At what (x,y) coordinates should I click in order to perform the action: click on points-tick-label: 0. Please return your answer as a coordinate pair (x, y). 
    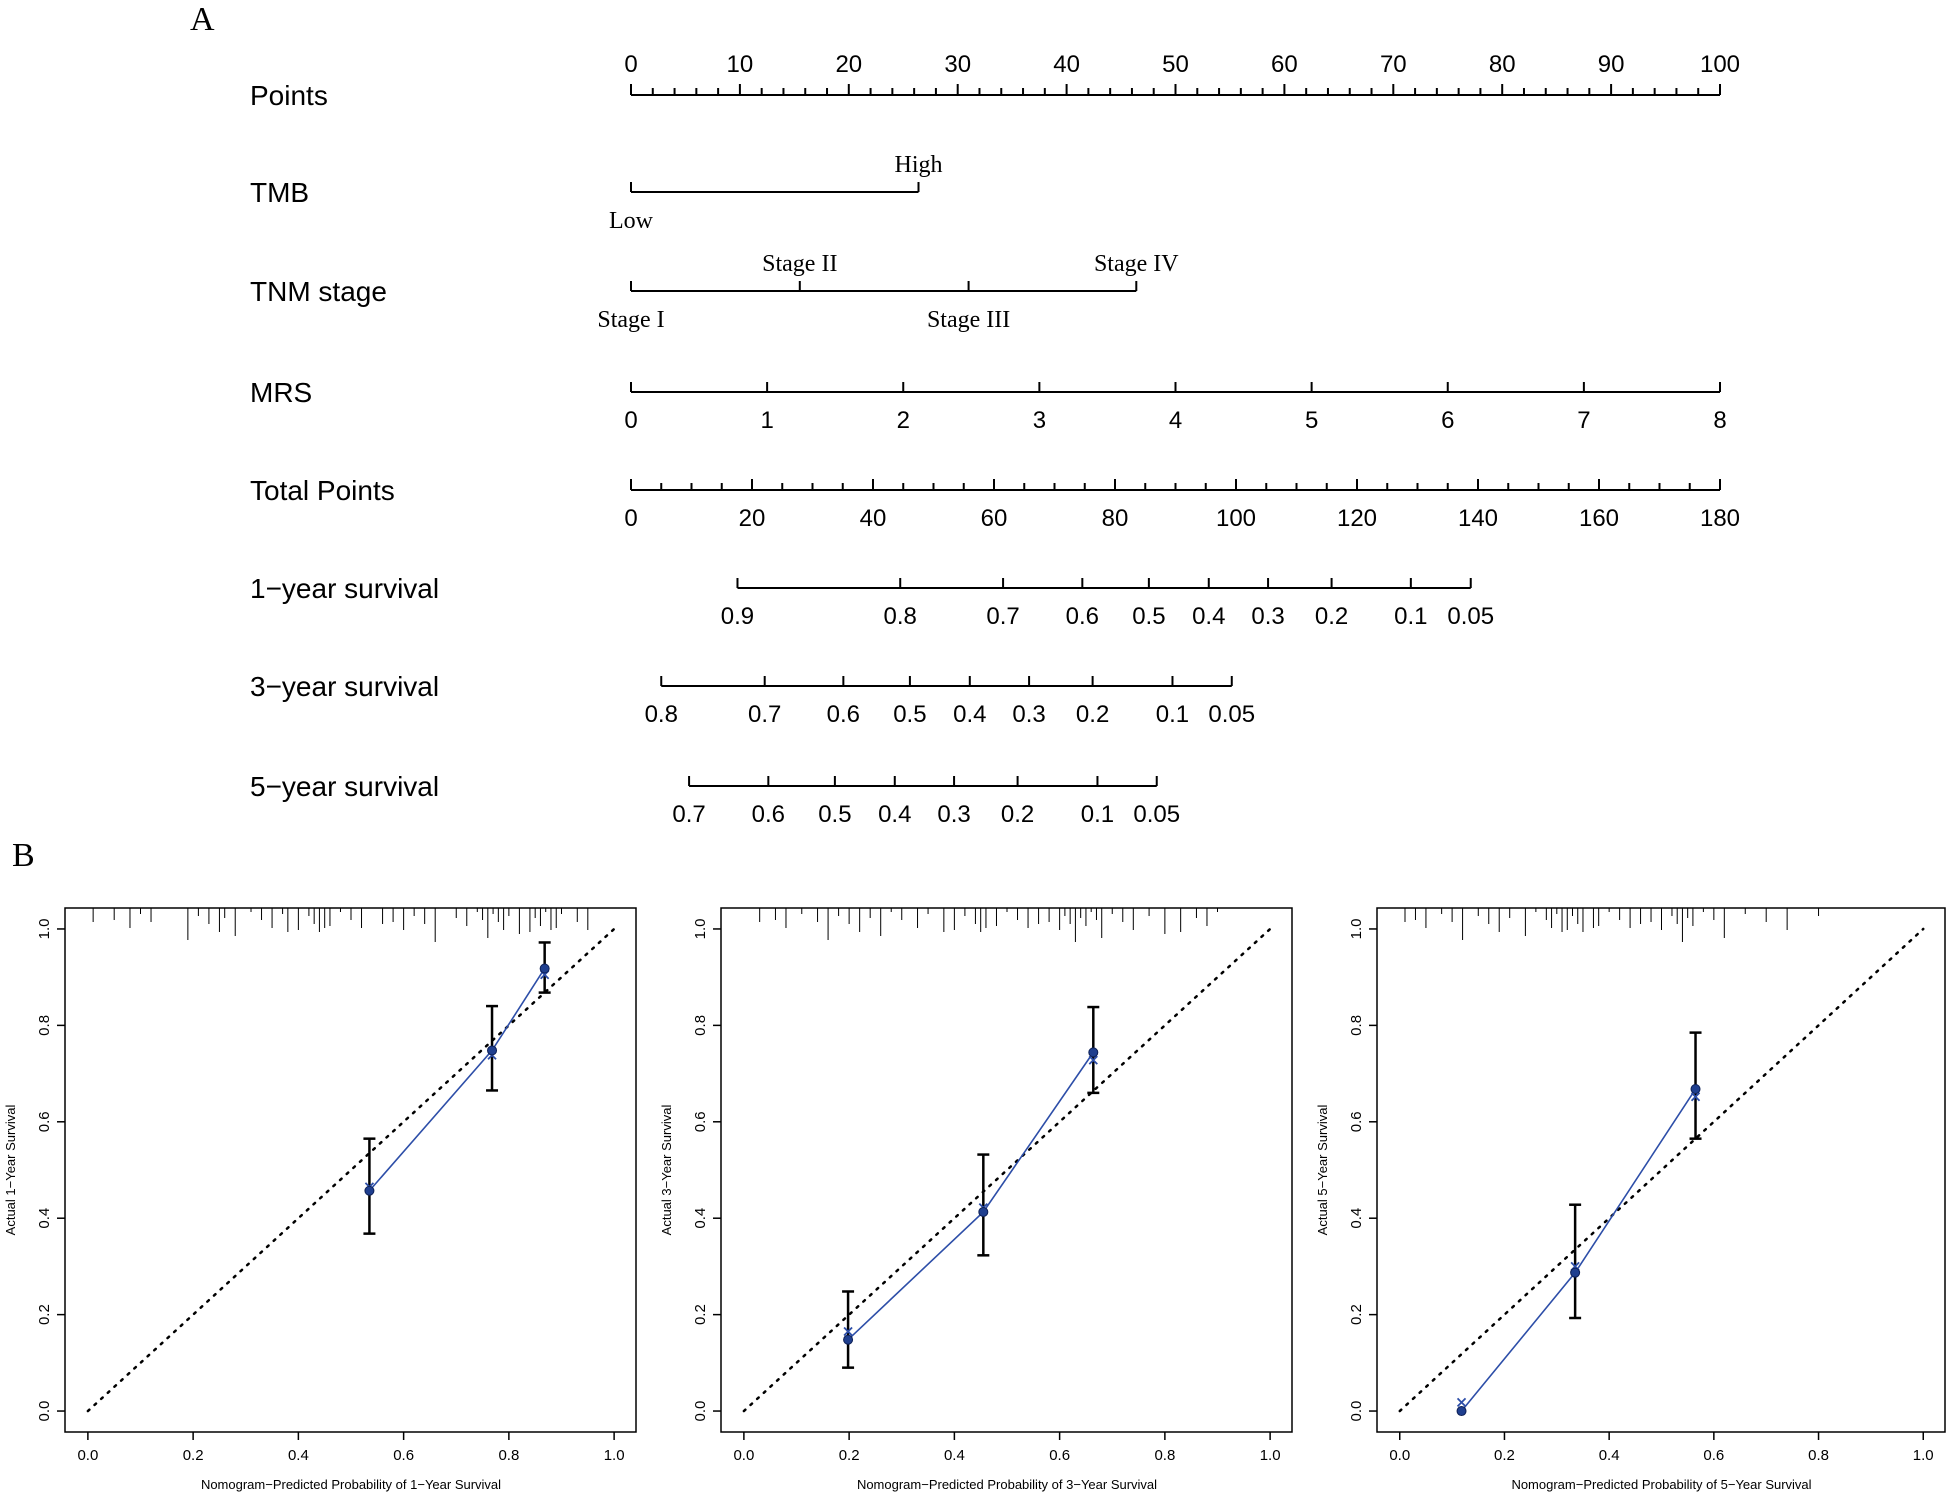
    Looking at the image, I should click on (630, 64).